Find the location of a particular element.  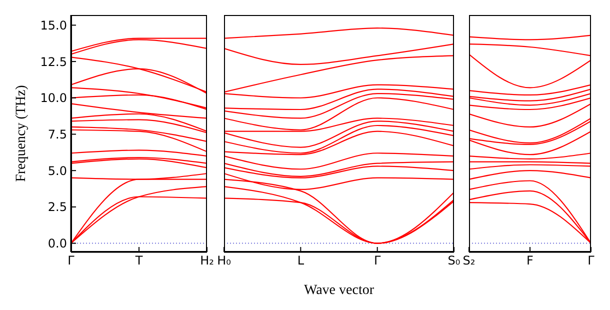

y-tick-label: 12.5 is located at coordinates (53, 61).